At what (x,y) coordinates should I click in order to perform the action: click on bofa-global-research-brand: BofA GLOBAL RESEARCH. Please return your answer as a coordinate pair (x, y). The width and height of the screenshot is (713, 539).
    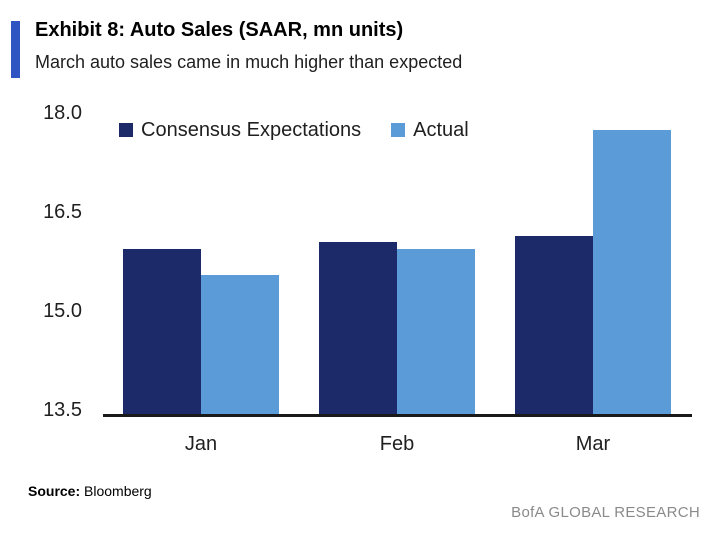
    Looking at the image, I should click on (605, 512).